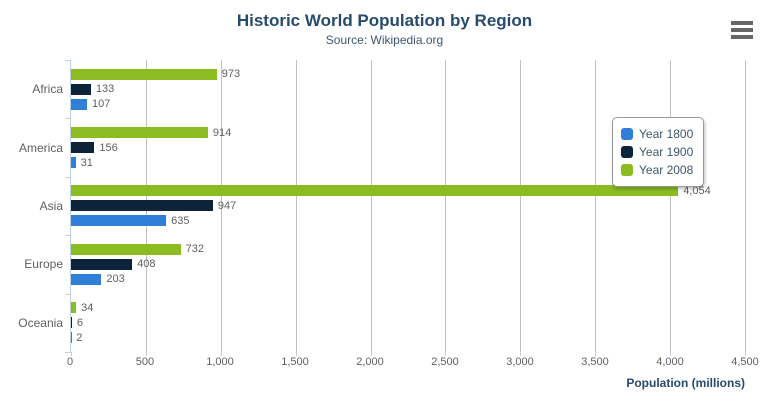  I want to click on category-row-oceania: Oceania 34 6 2, so click(381, 323).